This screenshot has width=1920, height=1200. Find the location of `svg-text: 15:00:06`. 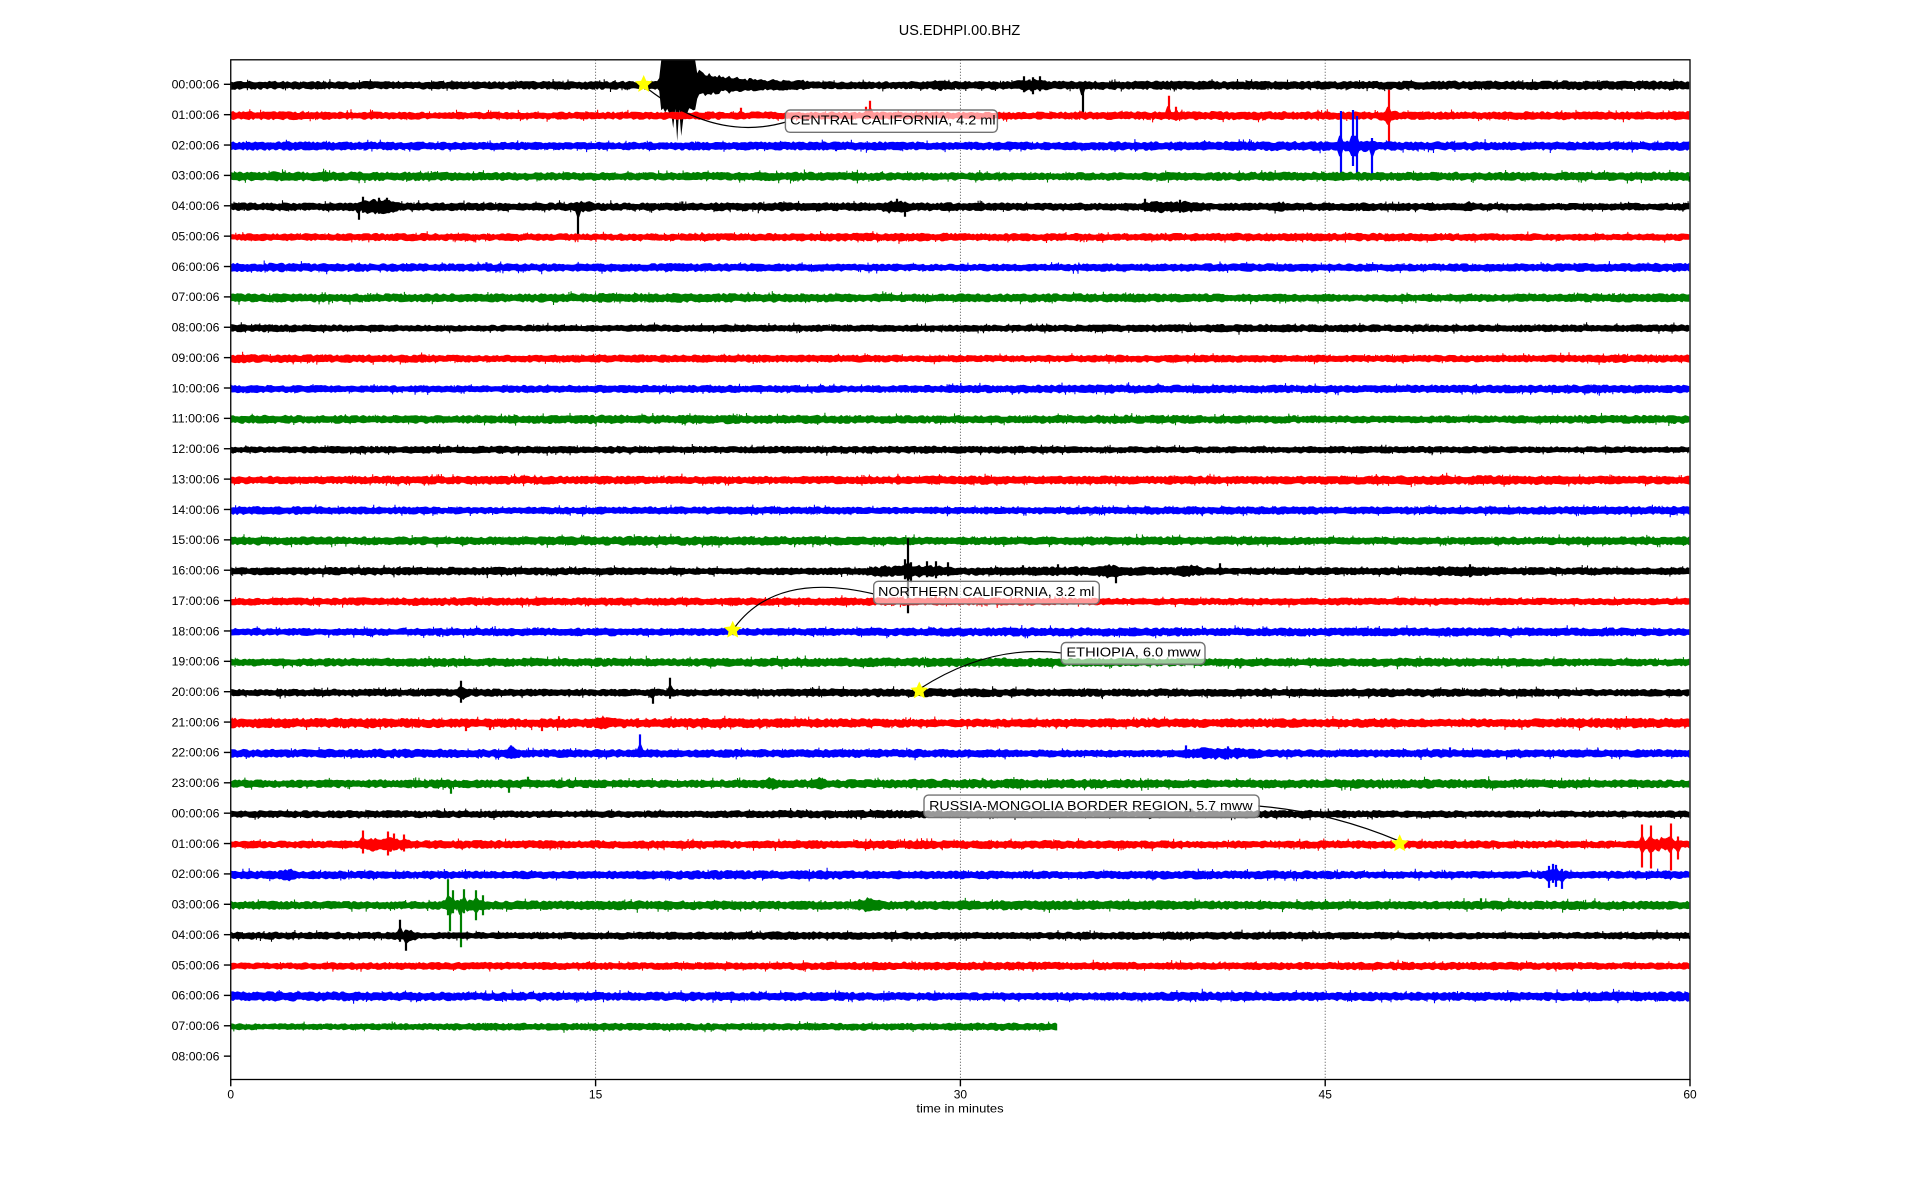

svg-text: 15:00:06 is located at coordinates (196, 540).